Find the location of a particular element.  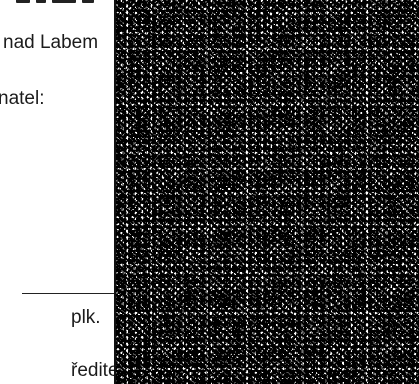

place-name-text: nad Labem is located at coordinates (51, 42).